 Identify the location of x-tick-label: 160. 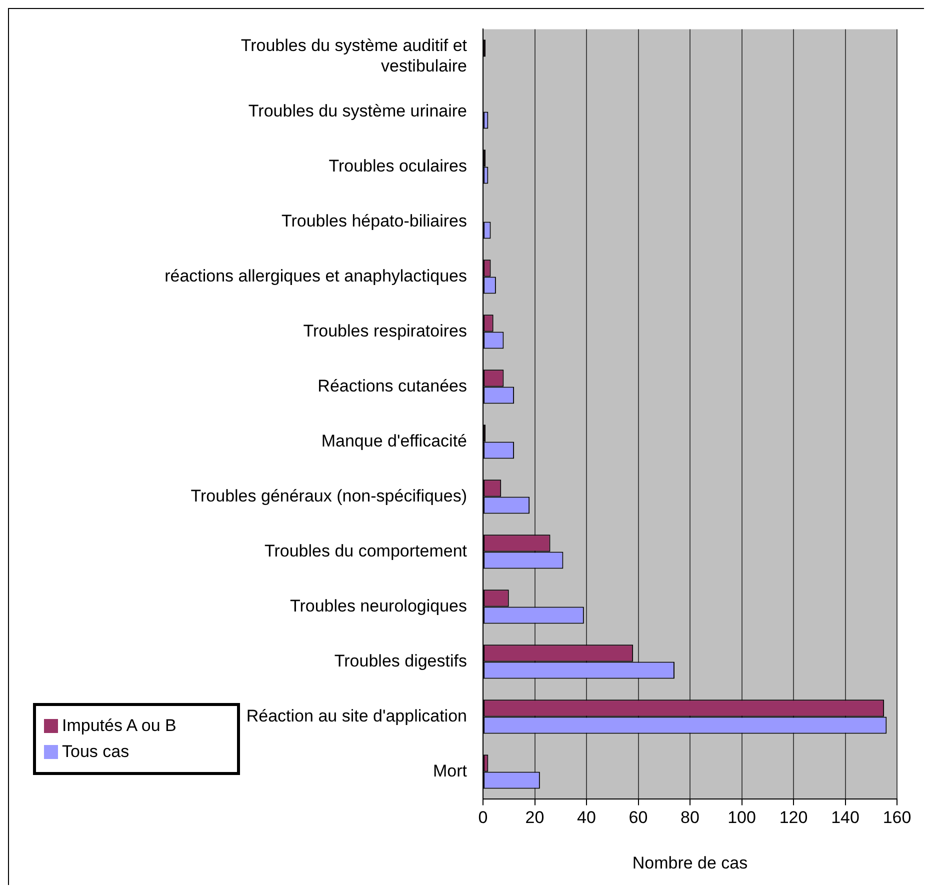
(897, 818).